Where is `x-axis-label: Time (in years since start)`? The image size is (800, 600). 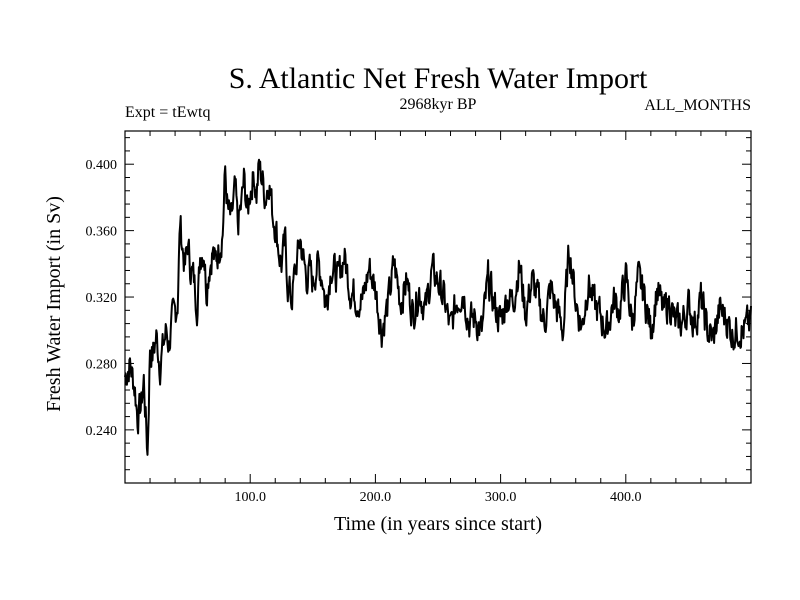 x-axis-label: Time (in years since start) is located at coordinates (438, 524).